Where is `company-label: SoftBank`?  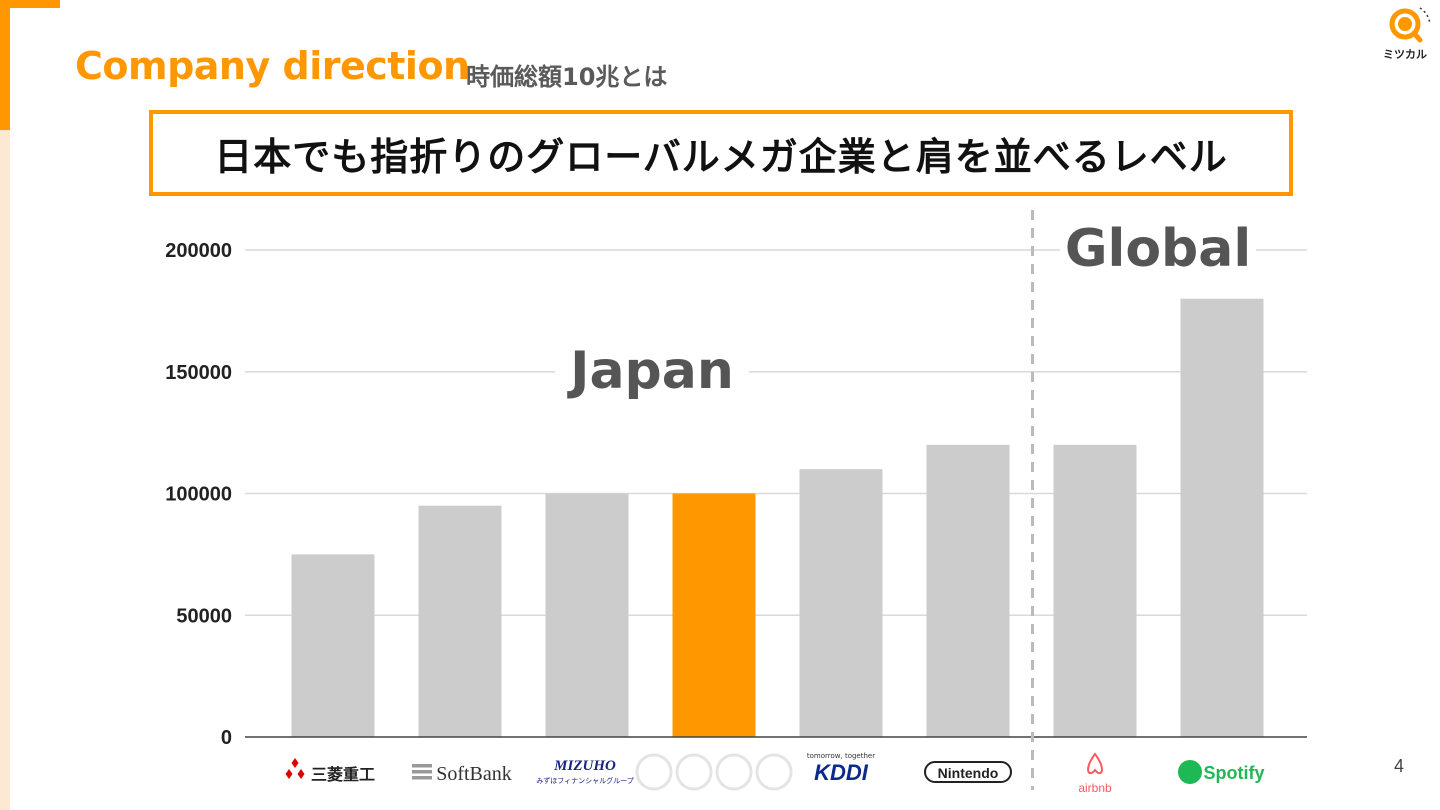
company-label: SoftBank is located at coordinates (474, 774).